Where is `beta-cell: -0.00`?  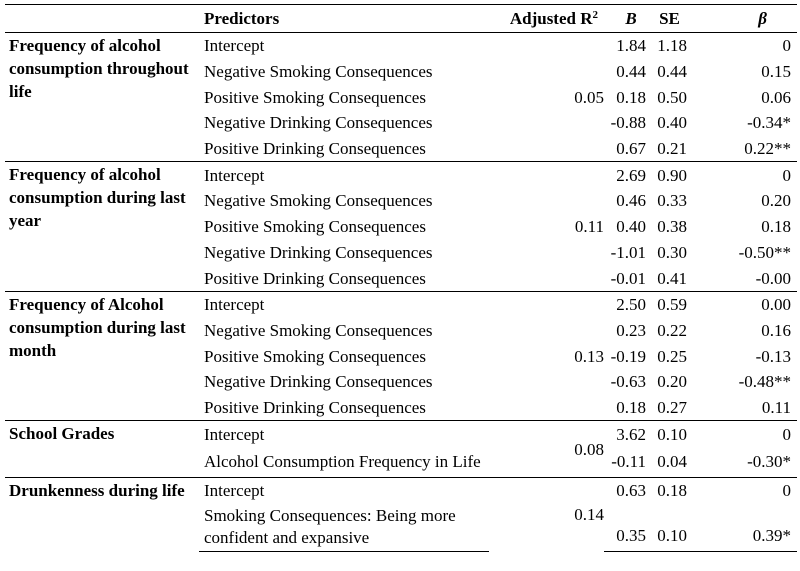
beta-cell: -0.00 is located at coordinates (773, 278).